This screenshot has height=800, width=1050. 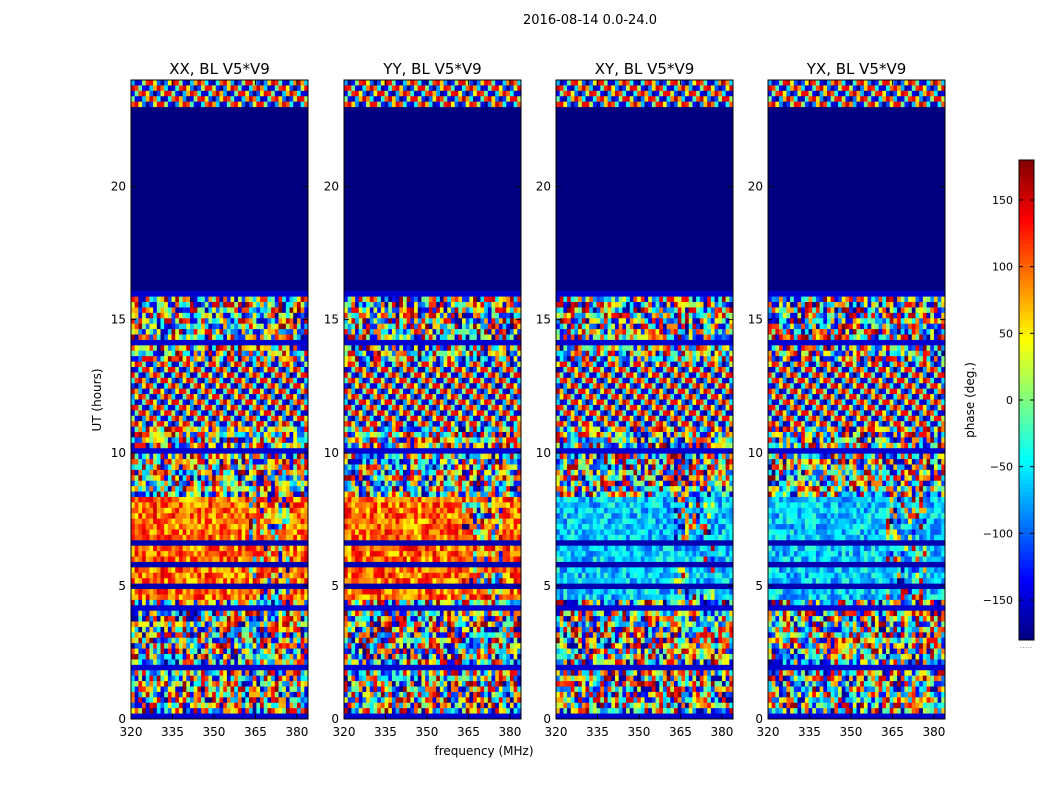 What do you see at coordinates (219, 69) in the screenshot?
I see `panel-title: XX, BL V5*V9` at bounding box center [219, 69].